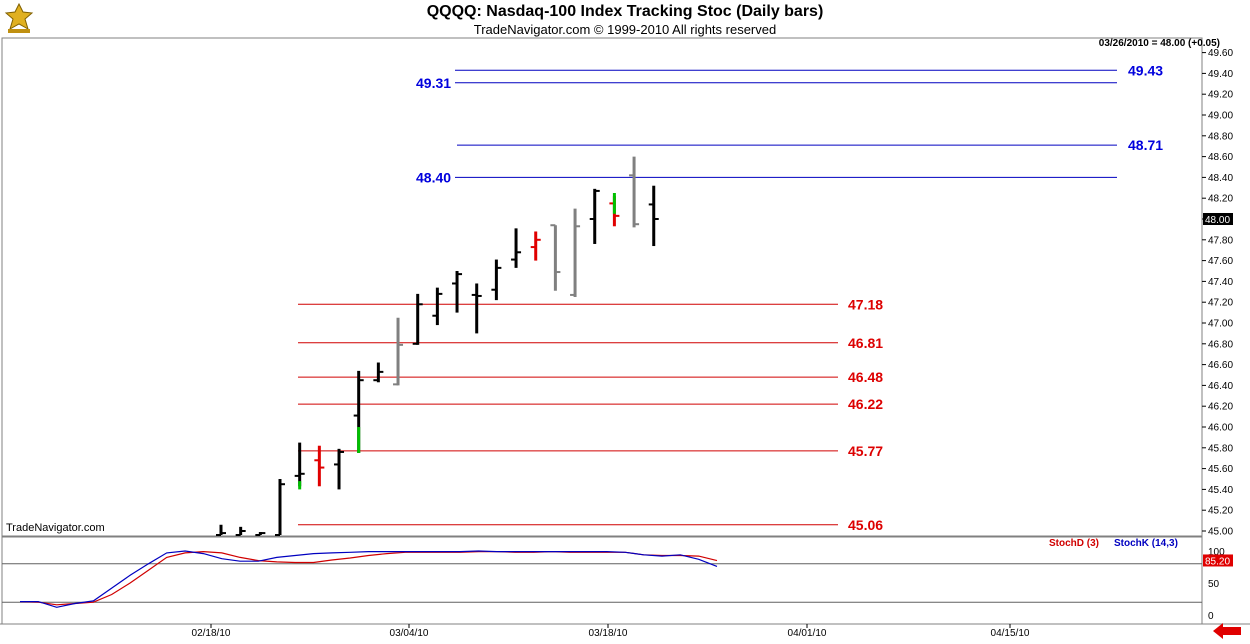 The image size is (1250, 644). I want to click on y-tick-label: 47.80, so click(1220, 240).